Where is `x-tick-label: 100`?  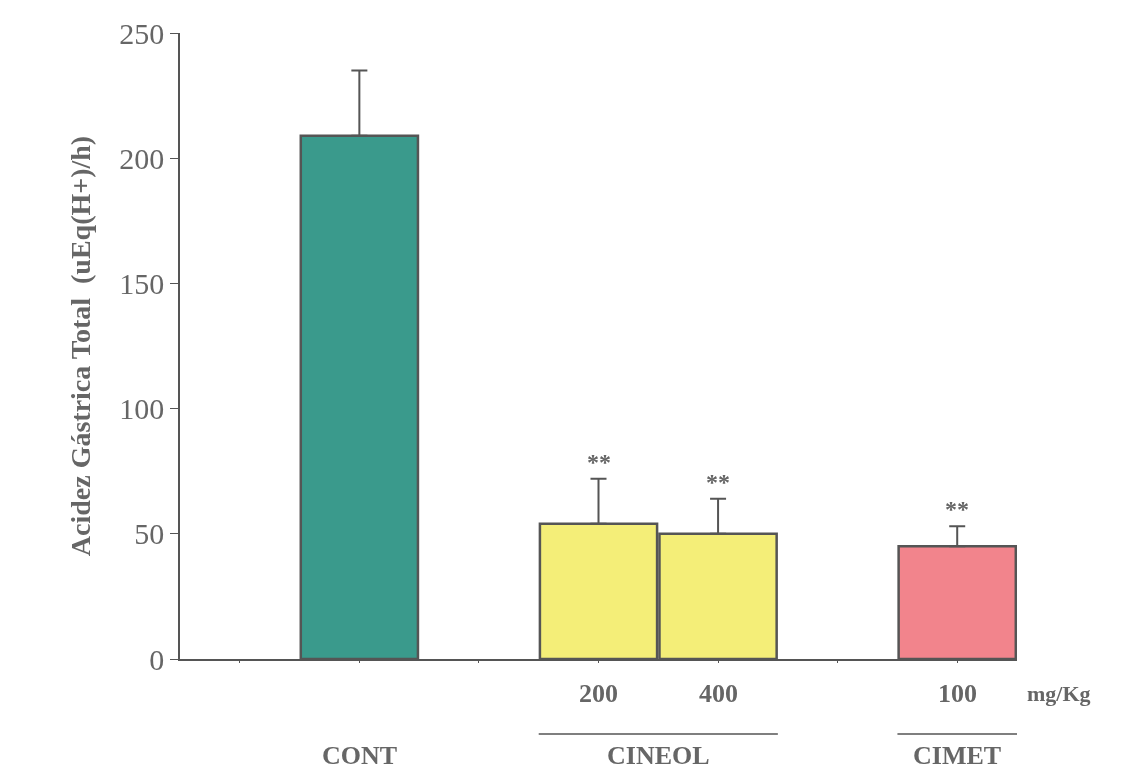
x-tick-label: 100 is located at coordinates (957, 693).